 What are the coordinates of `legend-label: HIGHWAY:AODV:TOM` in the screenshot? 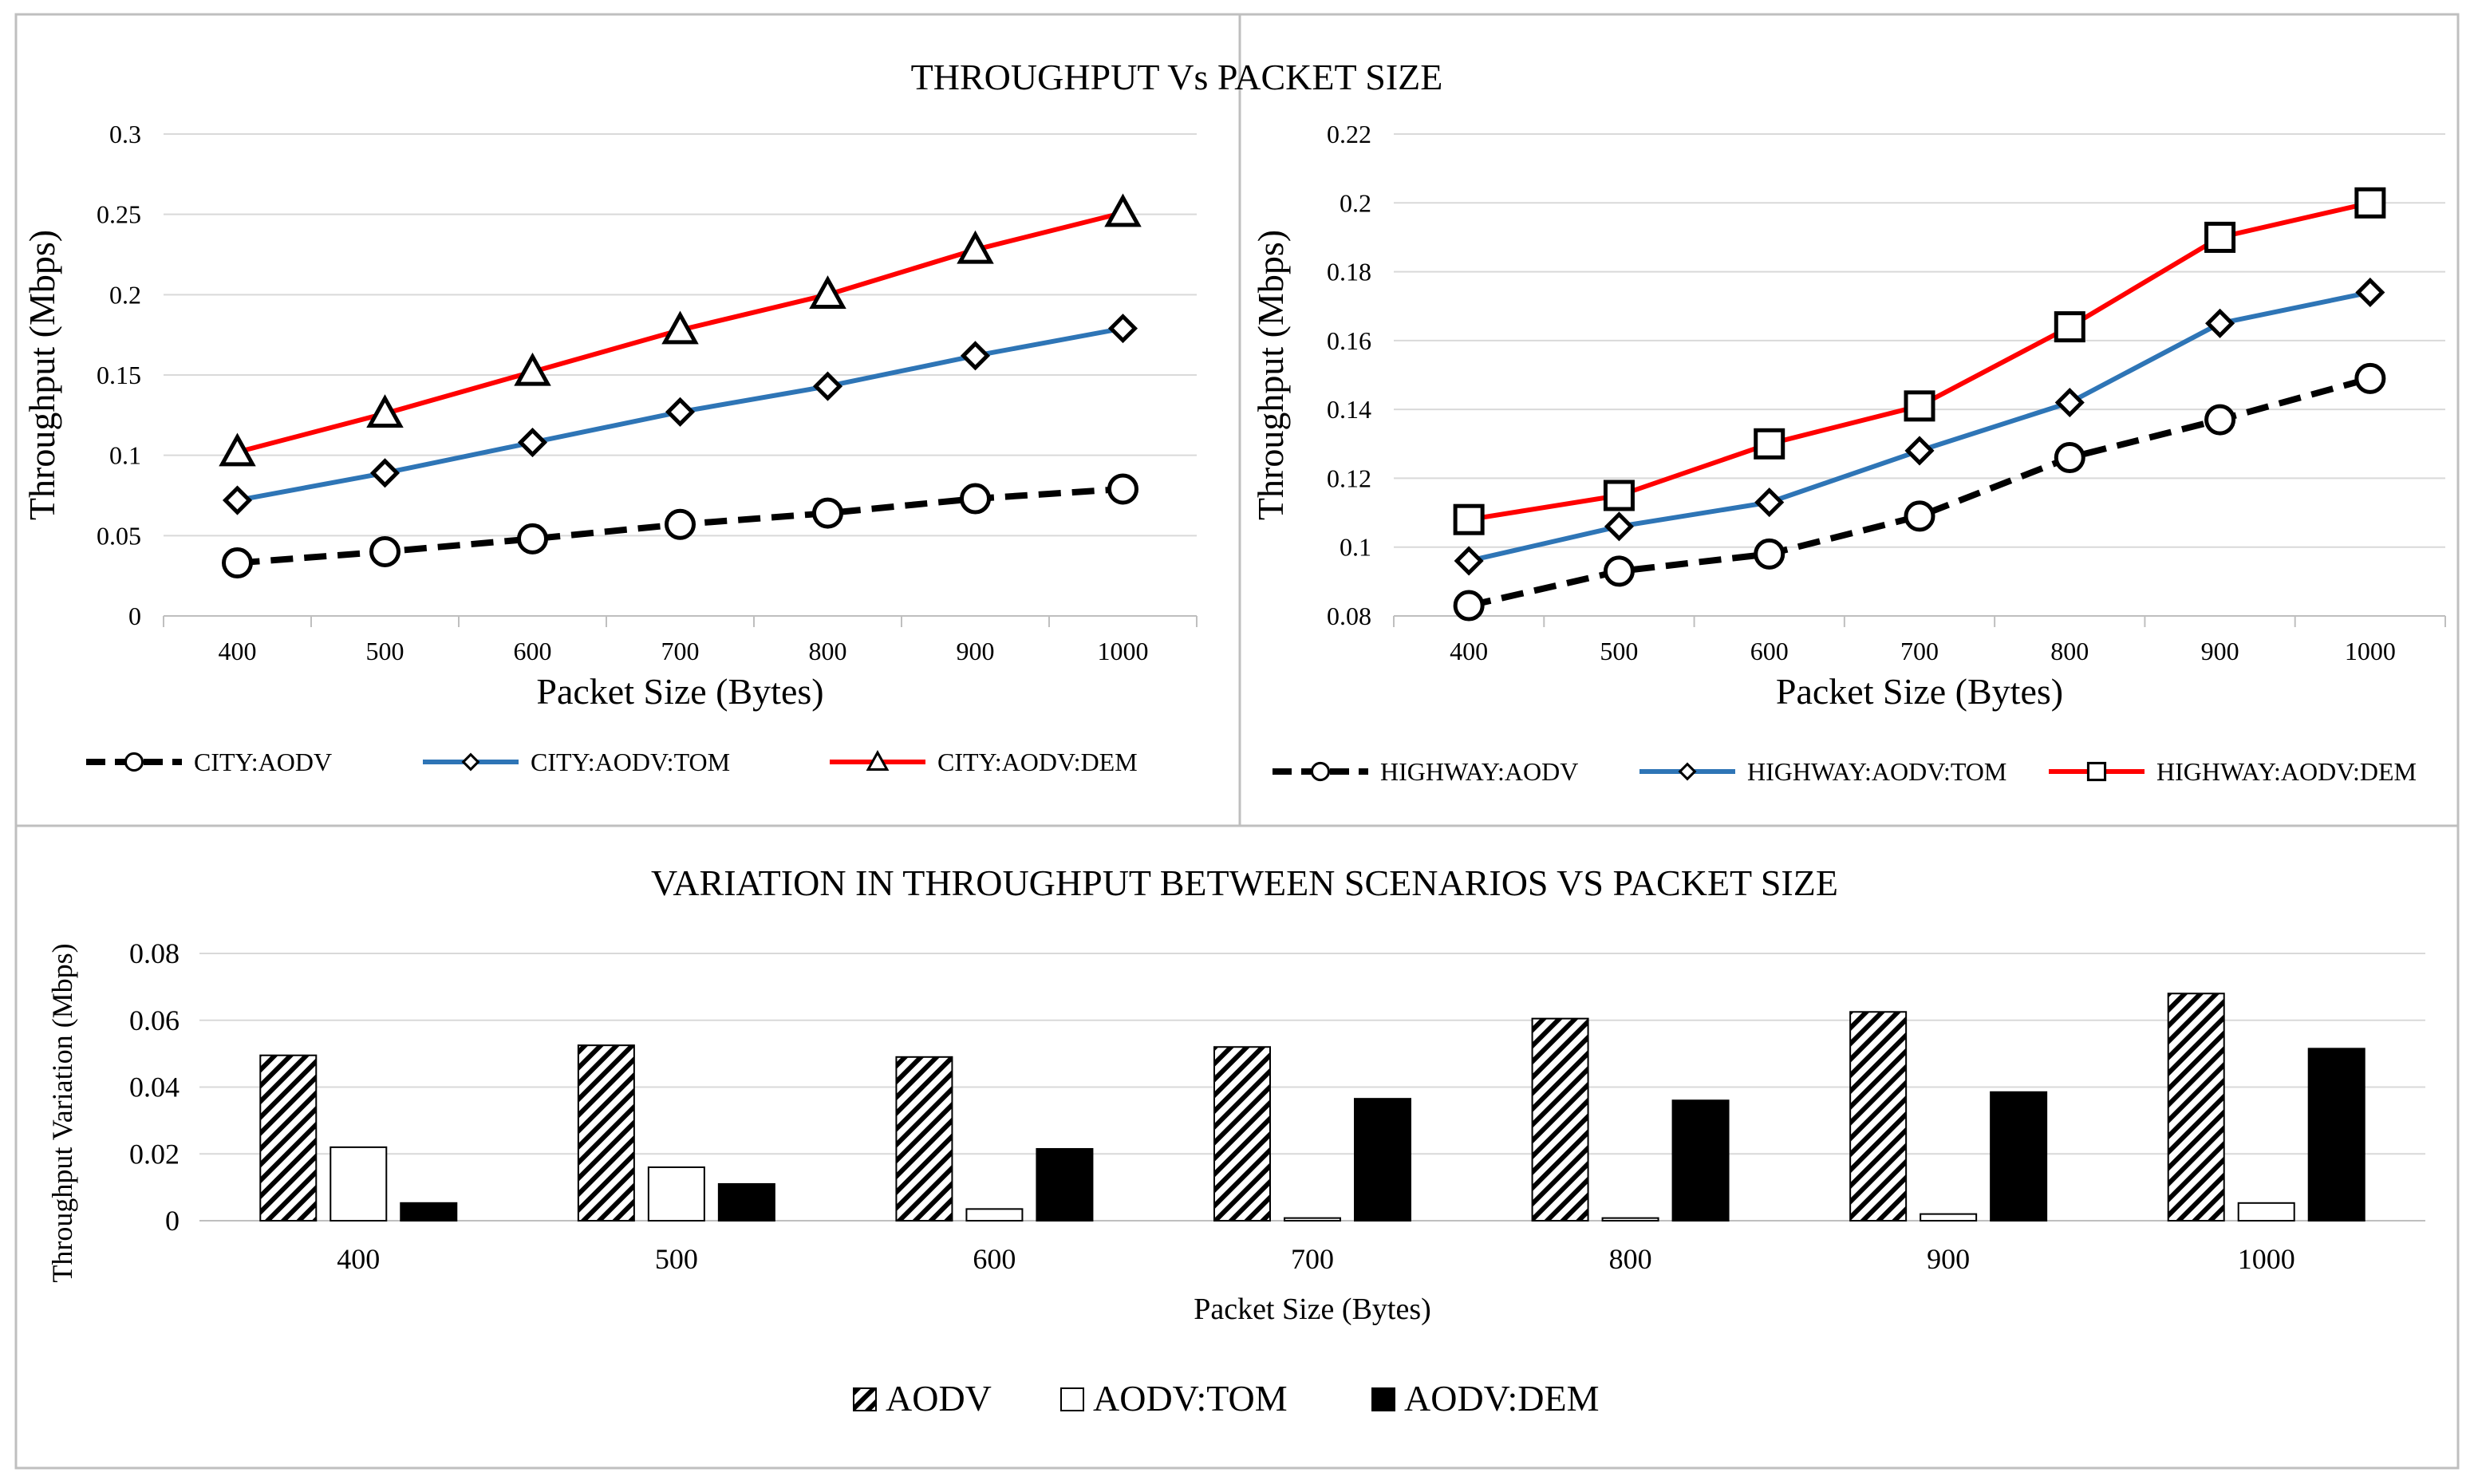 It's located at (1876, 771).